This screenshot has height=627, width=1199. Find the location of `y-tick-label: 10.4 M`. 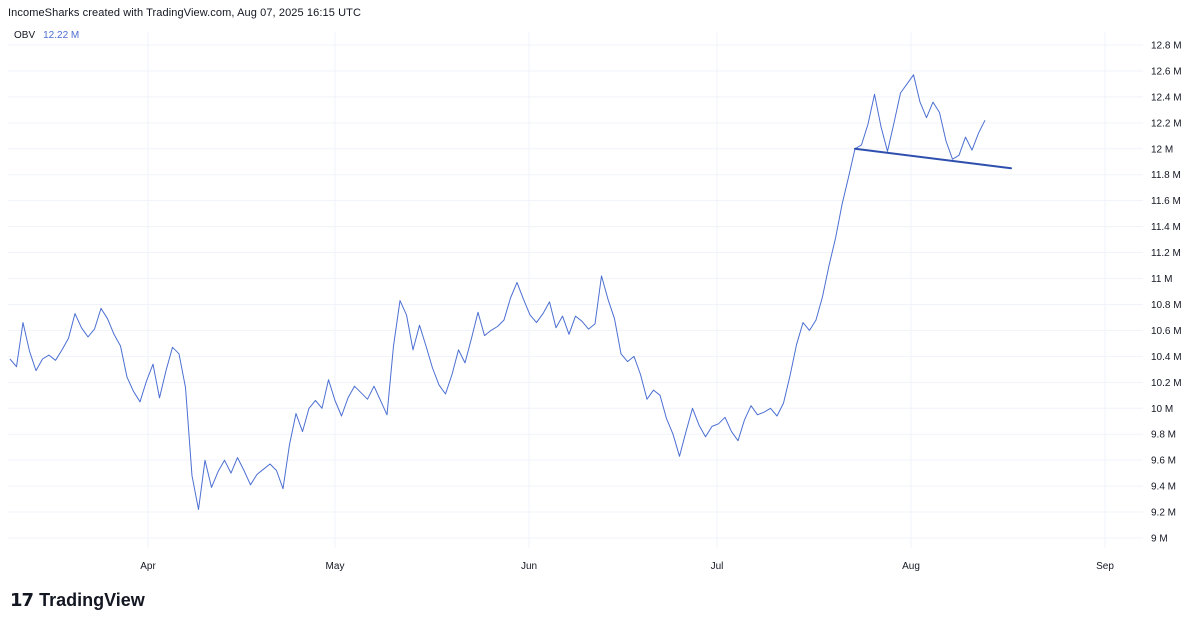

y-tick-label: 10.4 M is located at coordinates (1166, 357).